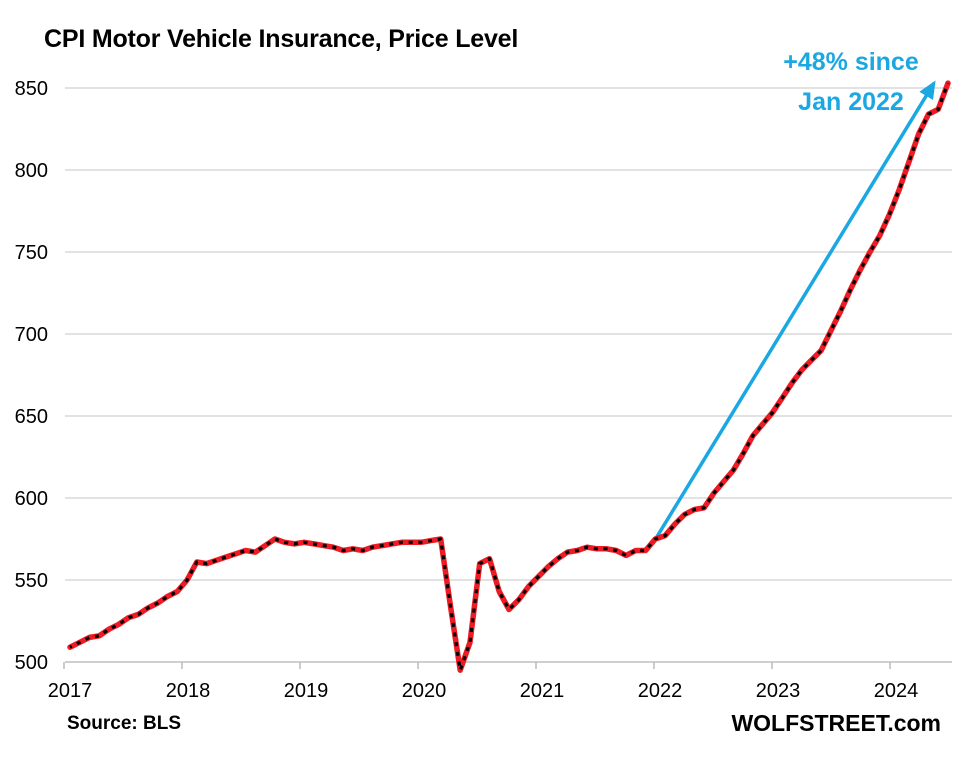 Image resolution: width=957 pixels, height=757 pixels. What do you see at coordinates (31, 581) in the screenshot?
I see `y-tick-label: 550` at bounding box center [31, 581].